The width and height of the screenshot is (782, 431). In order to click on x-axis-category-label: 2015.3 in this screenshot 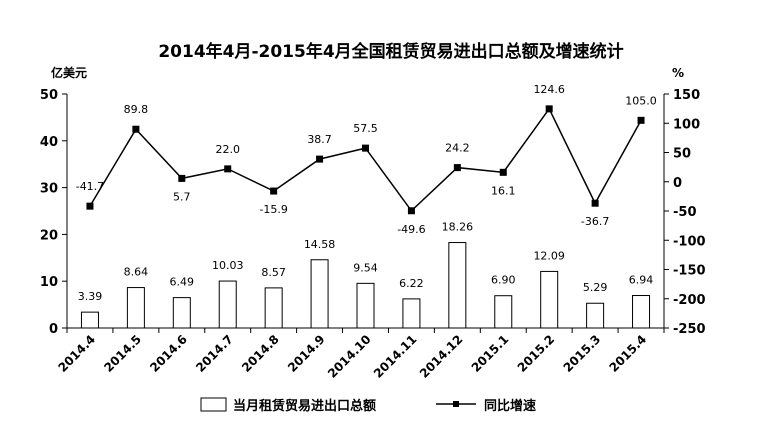, I will do `click(582, 353)`.